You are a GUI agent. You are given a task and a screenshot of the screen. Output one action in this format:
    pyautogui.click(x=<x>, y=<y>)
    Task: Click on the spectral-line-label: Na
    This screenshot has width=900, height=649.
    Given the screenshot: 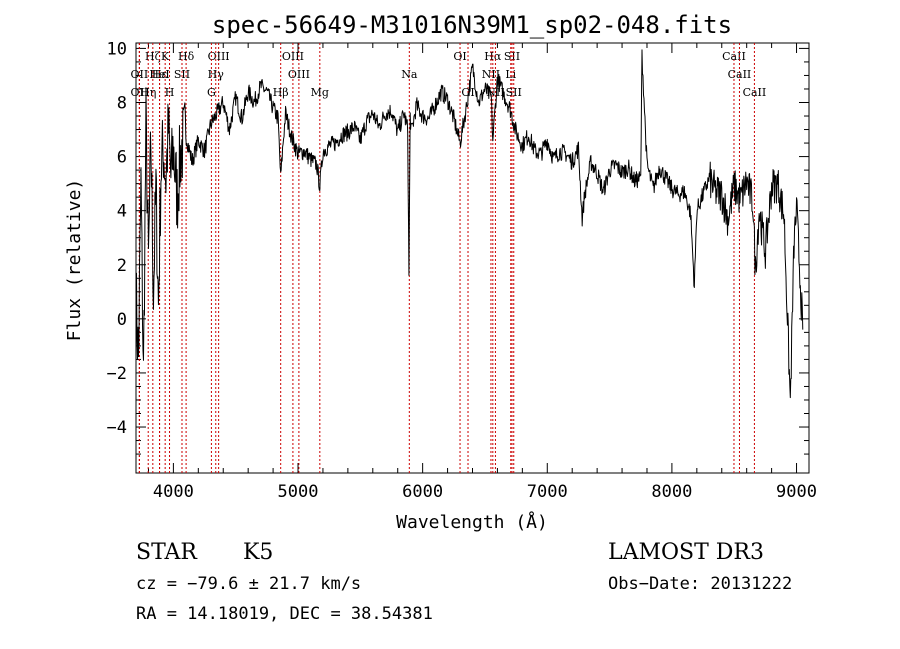 What is the action you would take?
    pyautogui.click(x=409, y=74)
    